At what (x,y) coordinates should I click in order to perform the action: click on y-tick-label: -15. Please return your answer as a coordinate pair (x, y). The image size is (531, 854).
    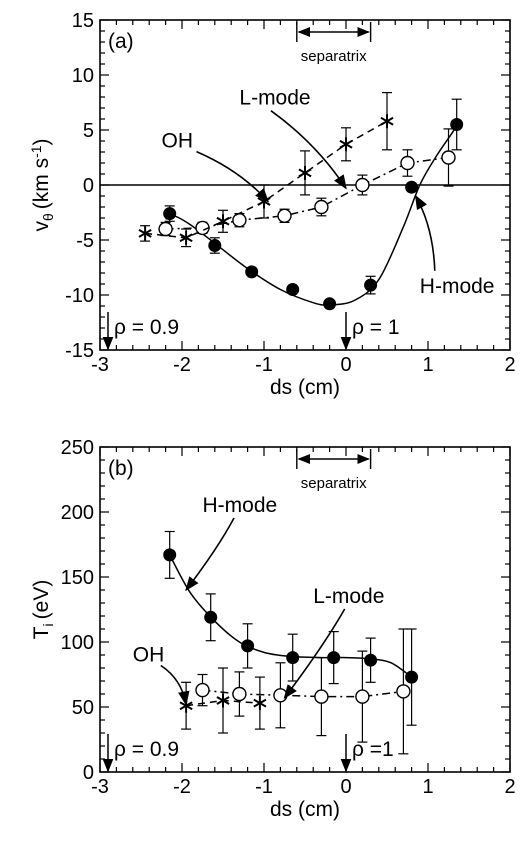
    Looking at the image, I should click on (79, 351).